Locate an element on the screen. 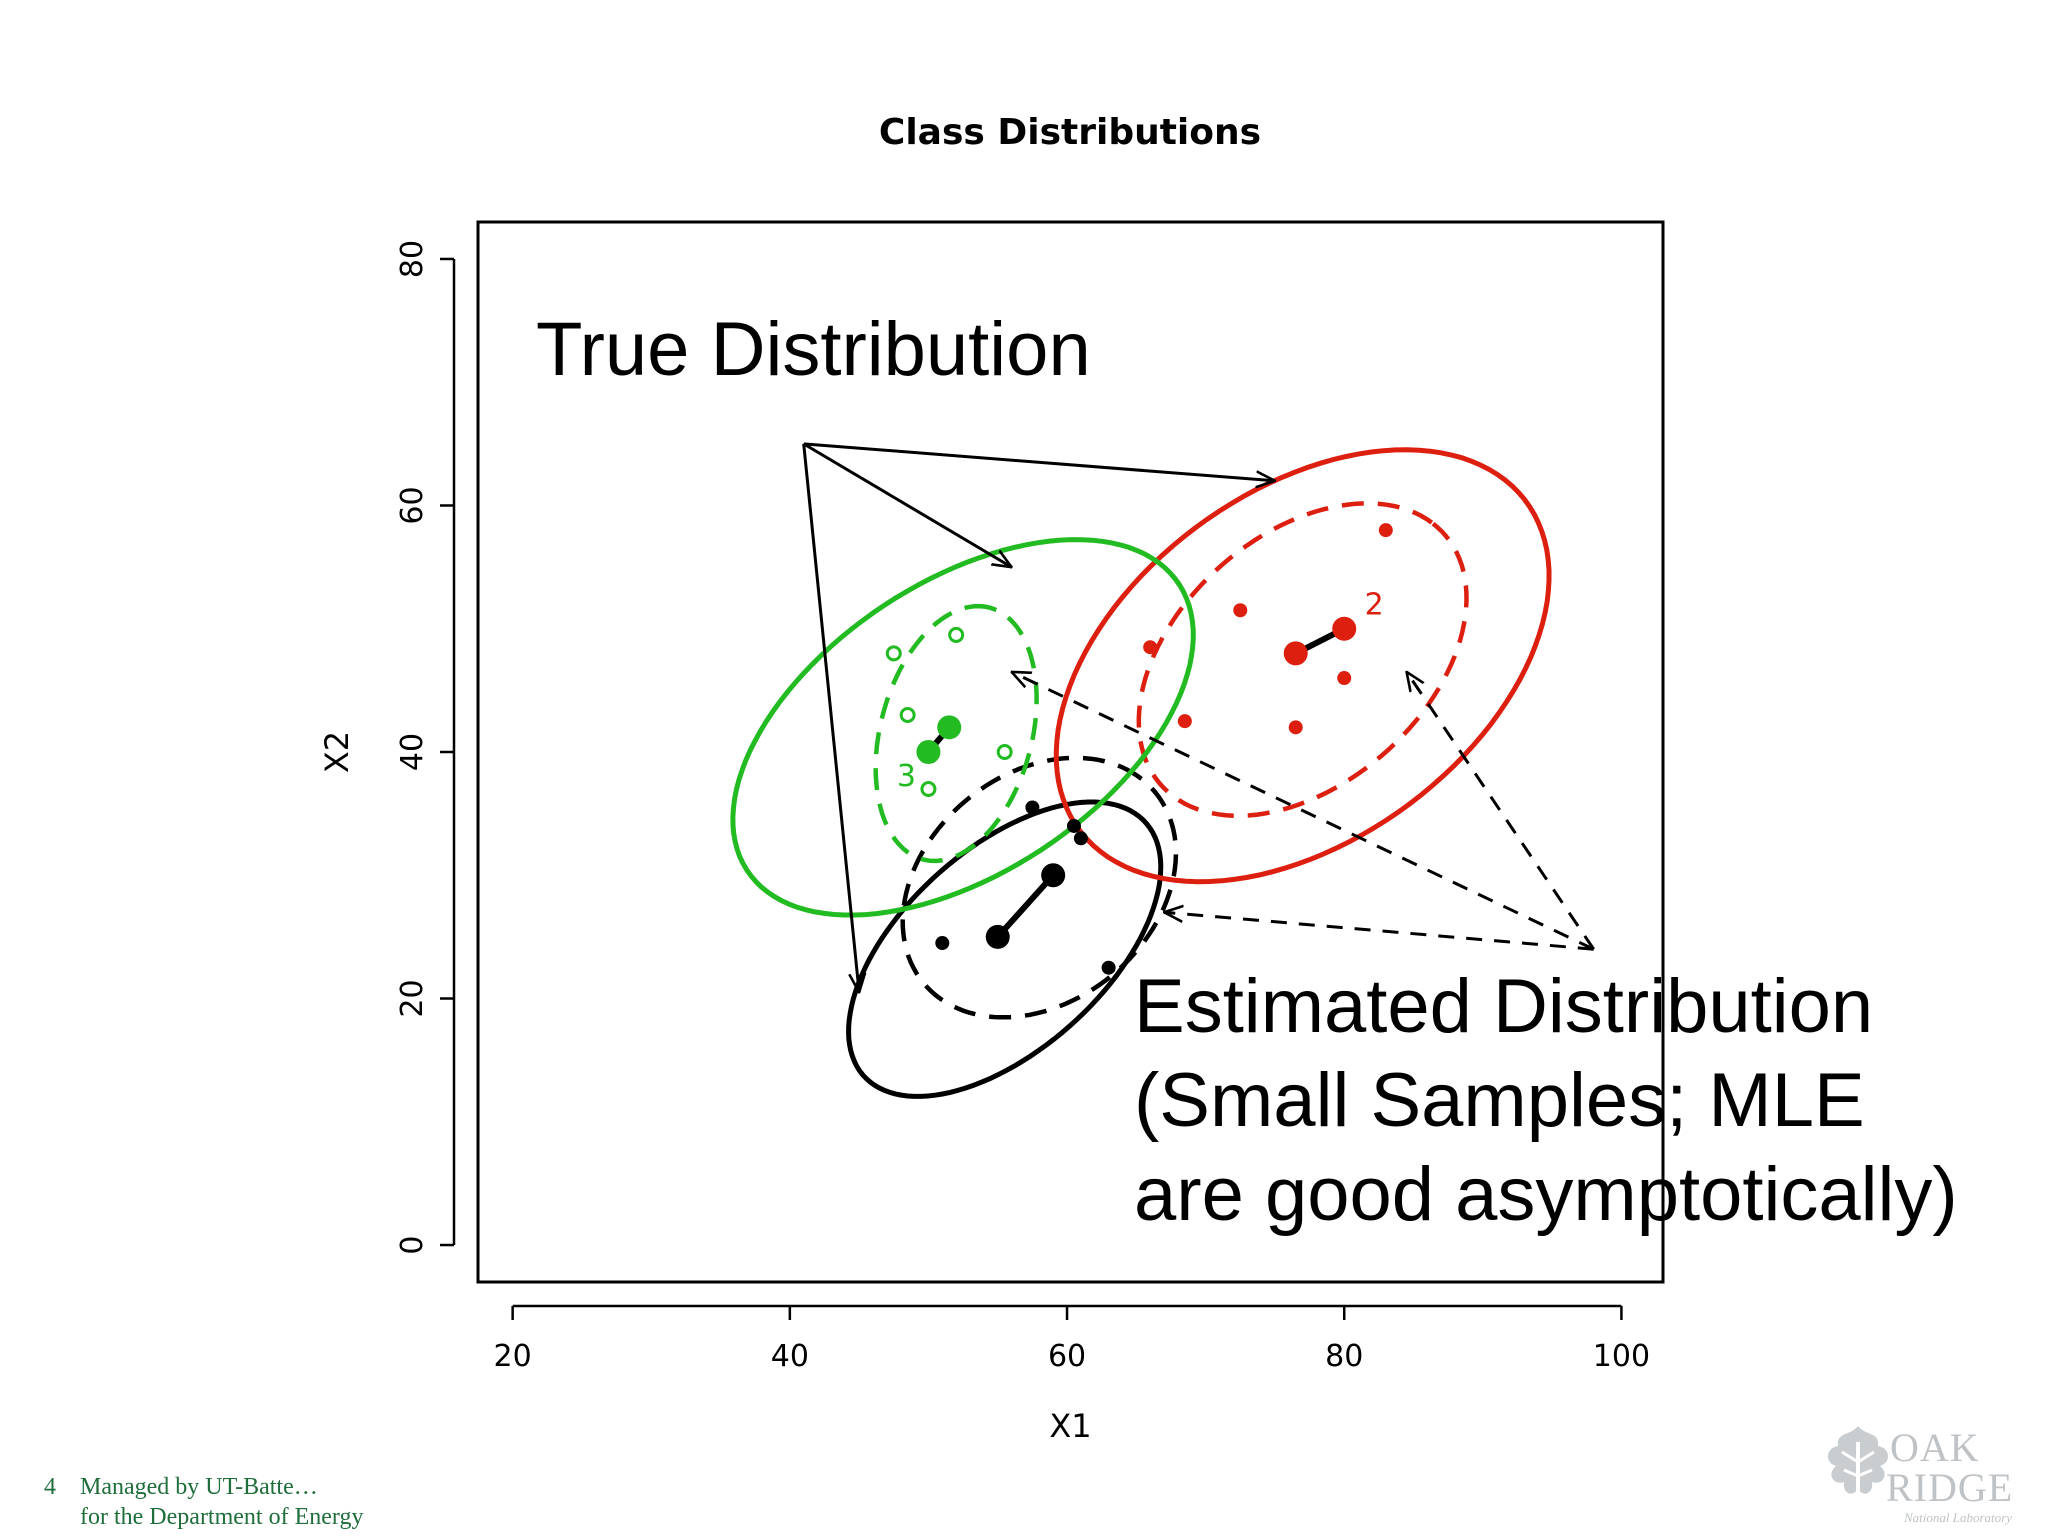  logo-subtitle: National Laboratory is located at coordinates (1958, 1517).